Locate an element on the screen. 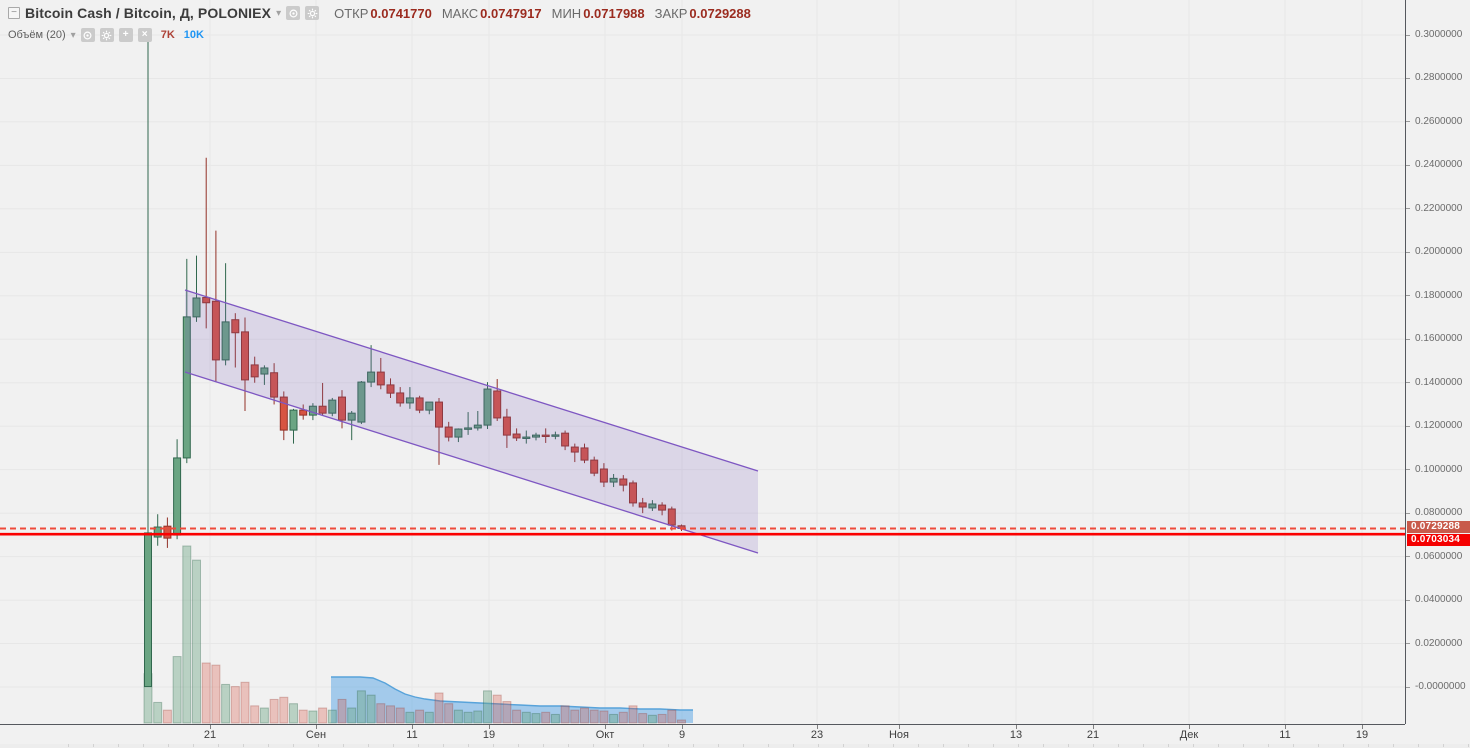 This screenshot has width=1470, height=748. add-icon: + is located at coordinates (125, 35).